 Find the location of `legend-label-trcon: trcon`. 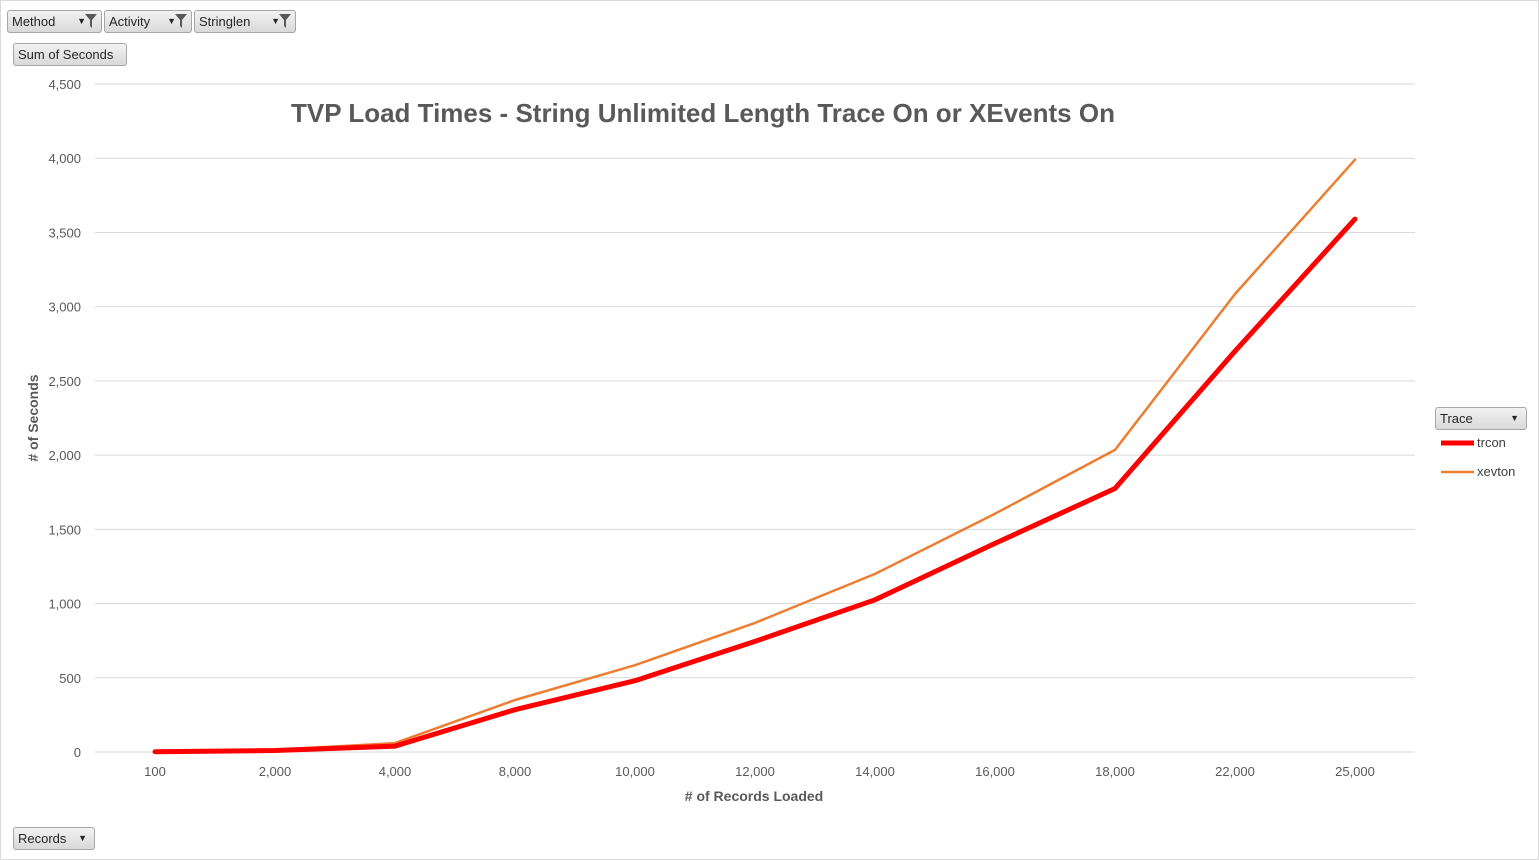

legend-label-trcon: trcon is located at coordinates (1491, 442).